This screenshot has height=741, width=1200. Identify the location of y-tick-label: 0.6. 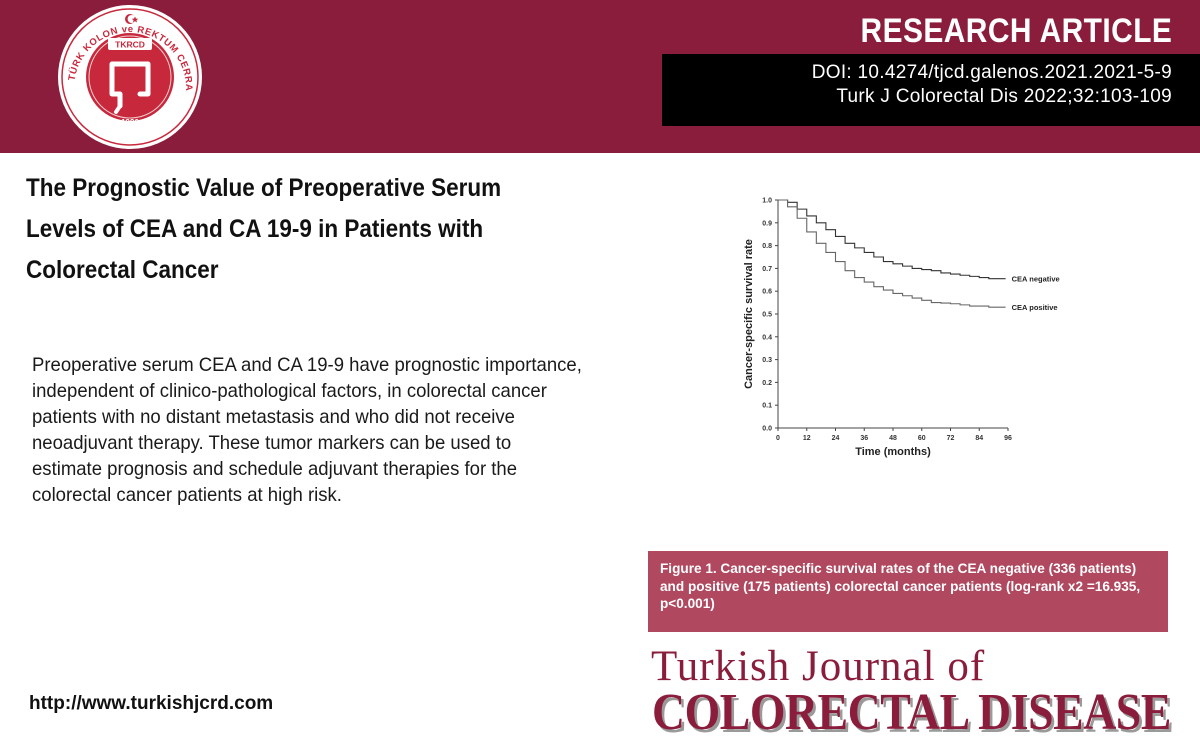
(767, 292).